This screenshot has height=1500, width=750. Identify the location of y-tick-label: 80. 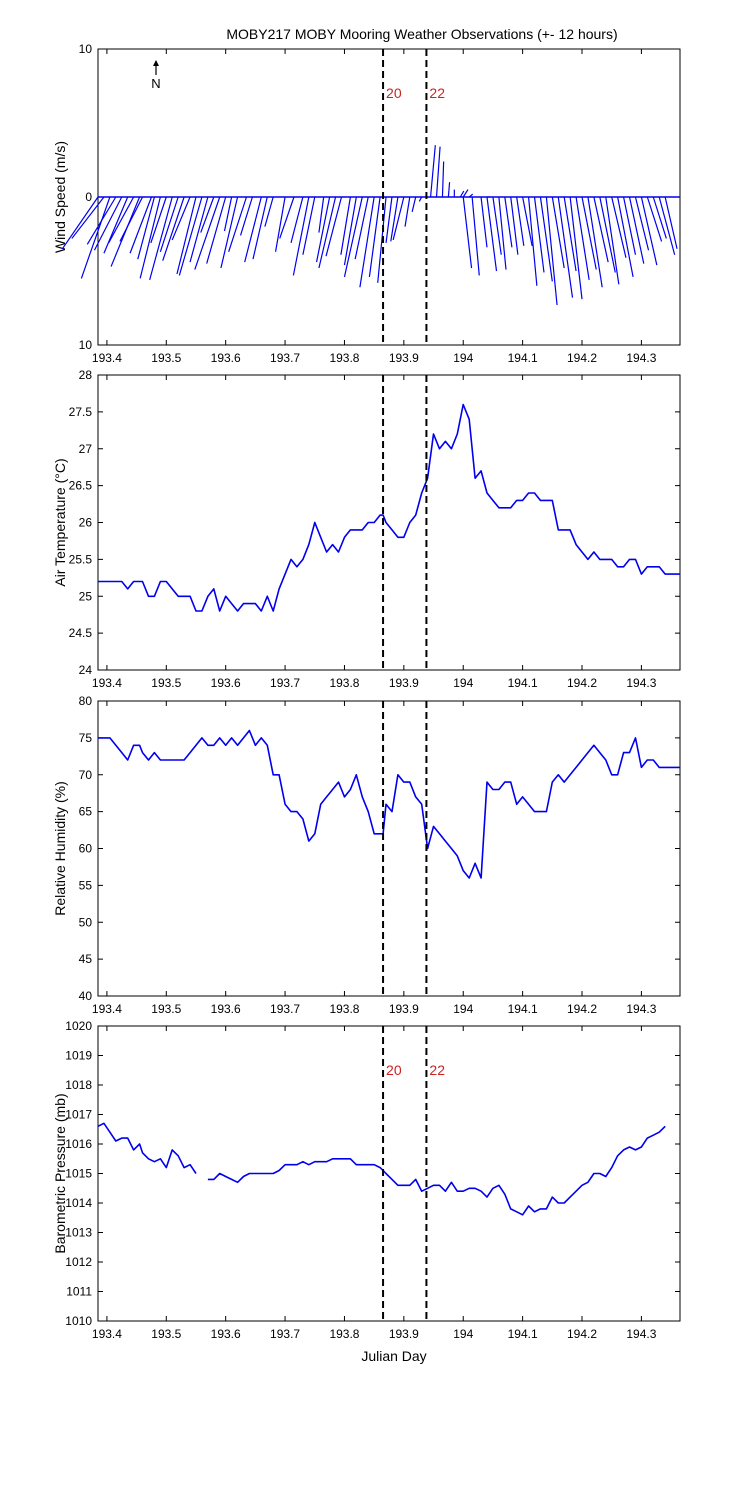
(86, 701).